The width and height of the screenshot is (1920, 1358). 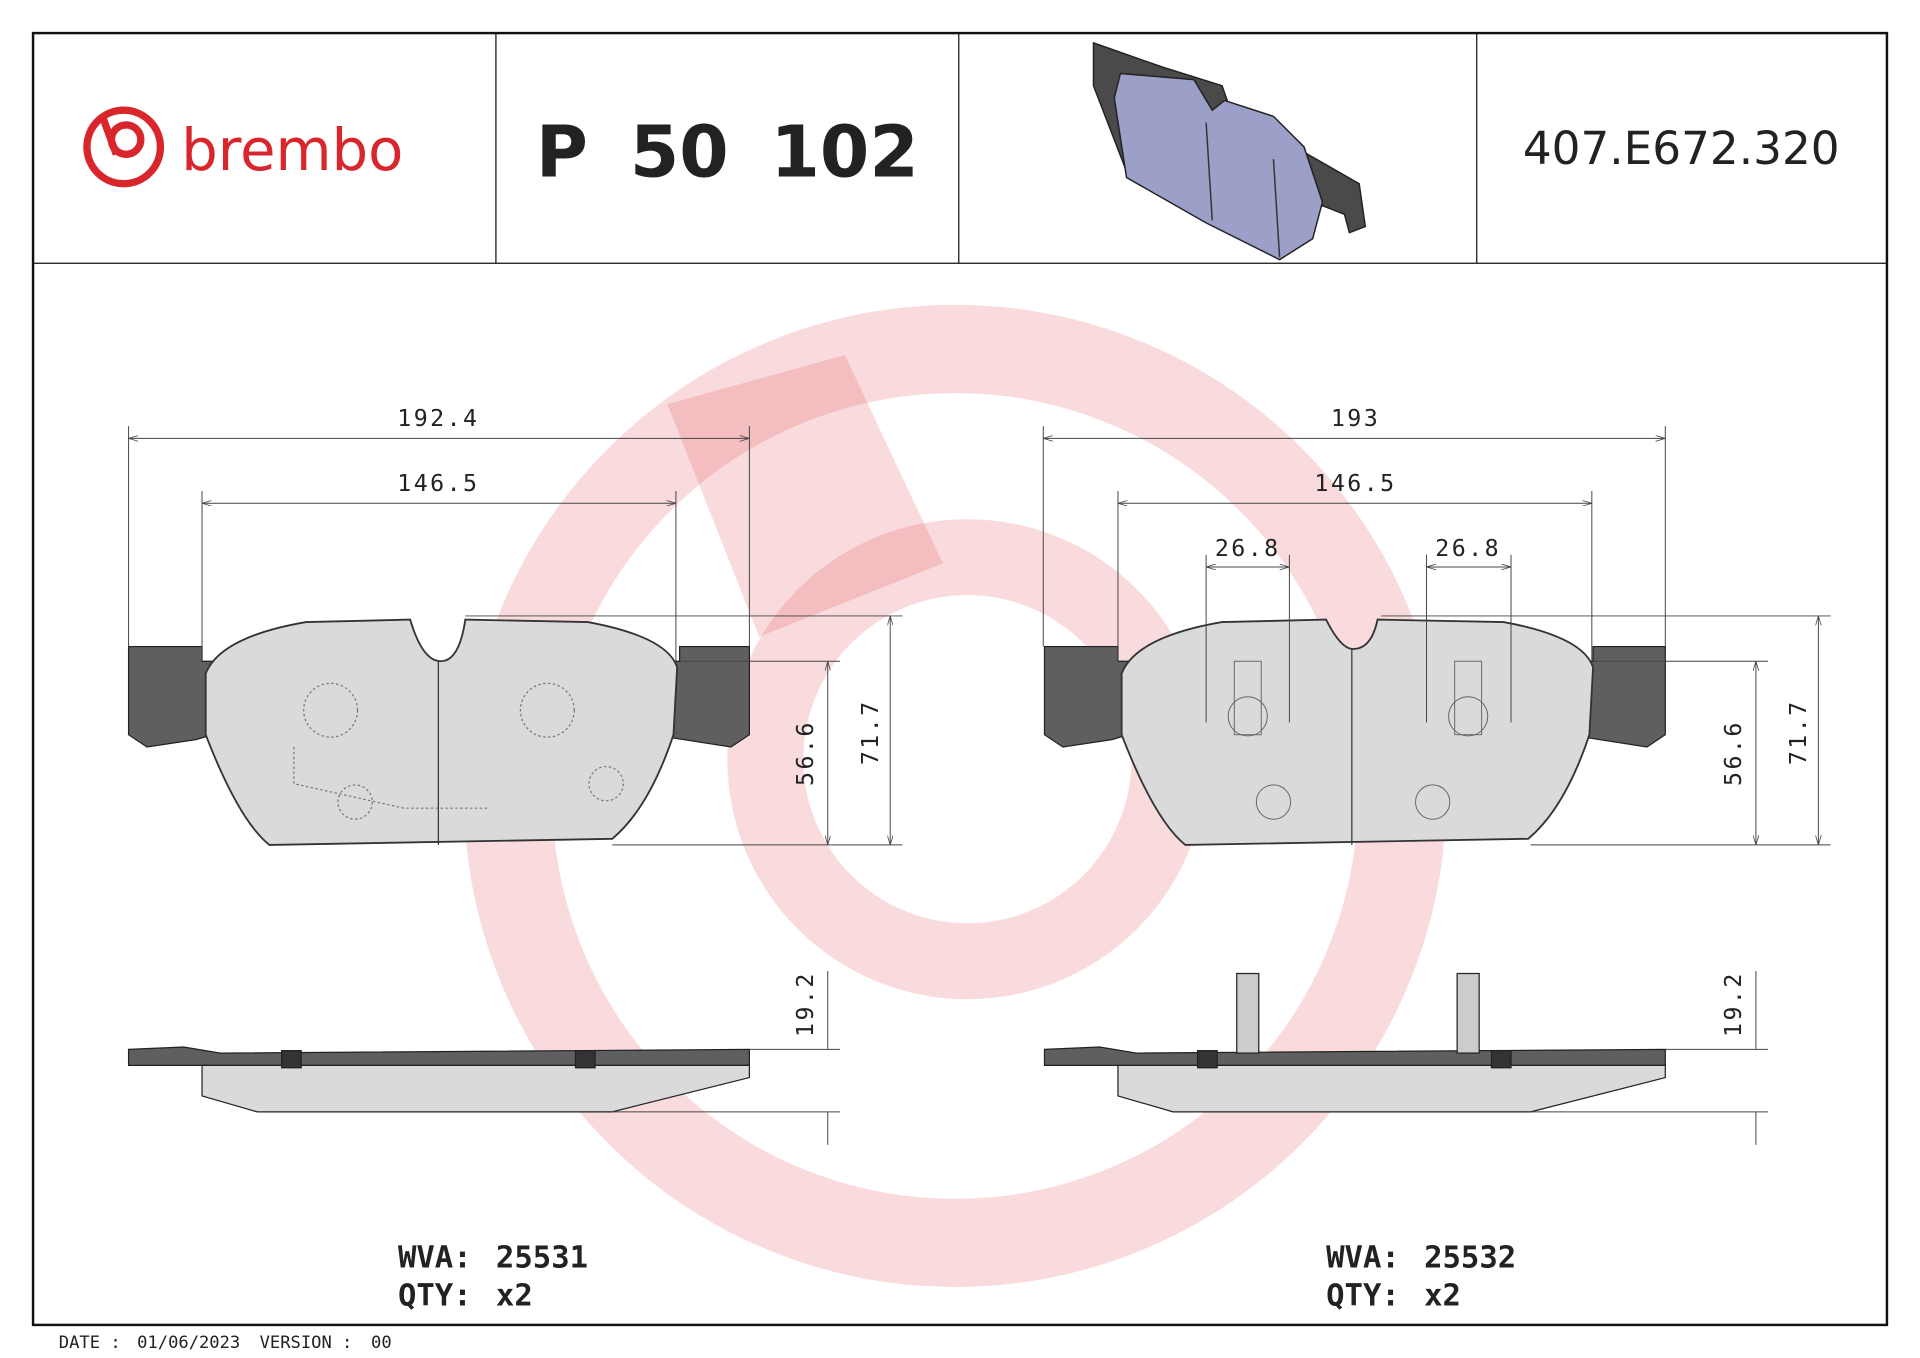 I want to click on reference-code: 407.E672.320, so click(x=1681, y=148).